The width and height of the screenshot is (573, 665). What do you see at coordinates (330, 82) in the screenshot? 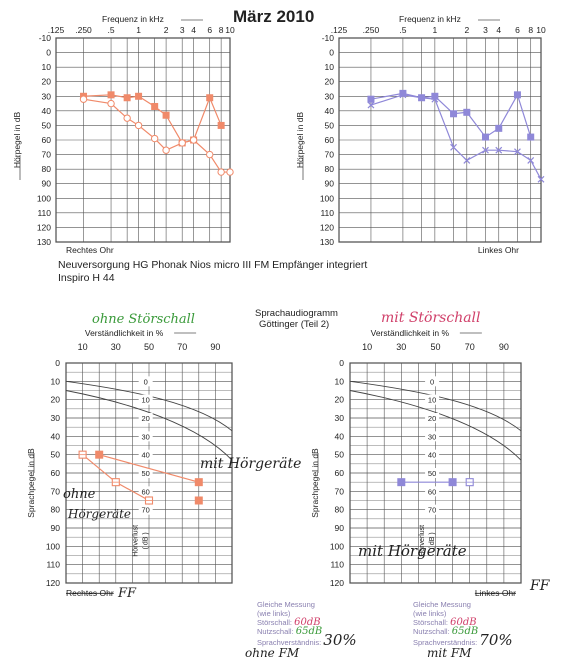
I see `left-pt-ytick: 20` at bounding box center [330, 82].